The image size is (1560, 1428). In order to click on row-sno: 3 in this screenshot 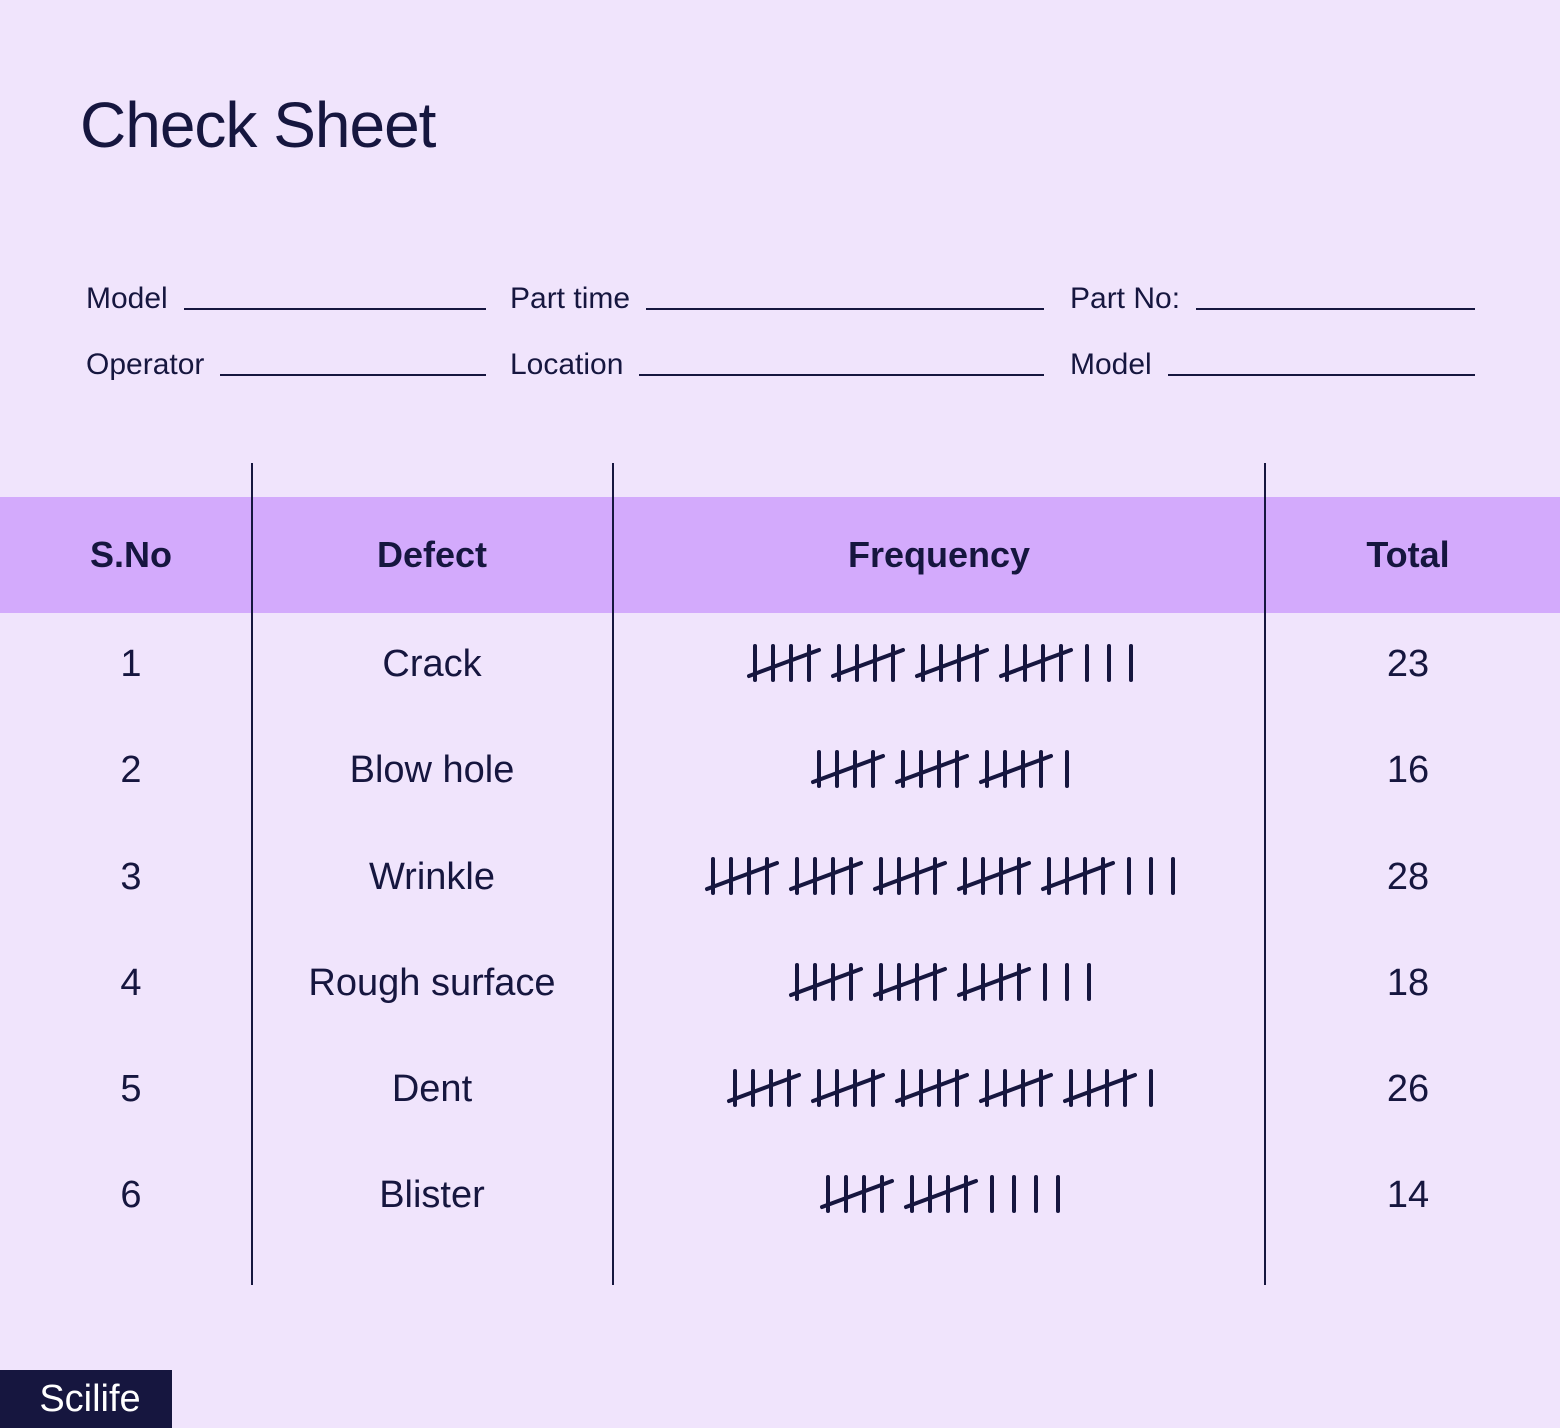, I will do `click(131, 876)`.